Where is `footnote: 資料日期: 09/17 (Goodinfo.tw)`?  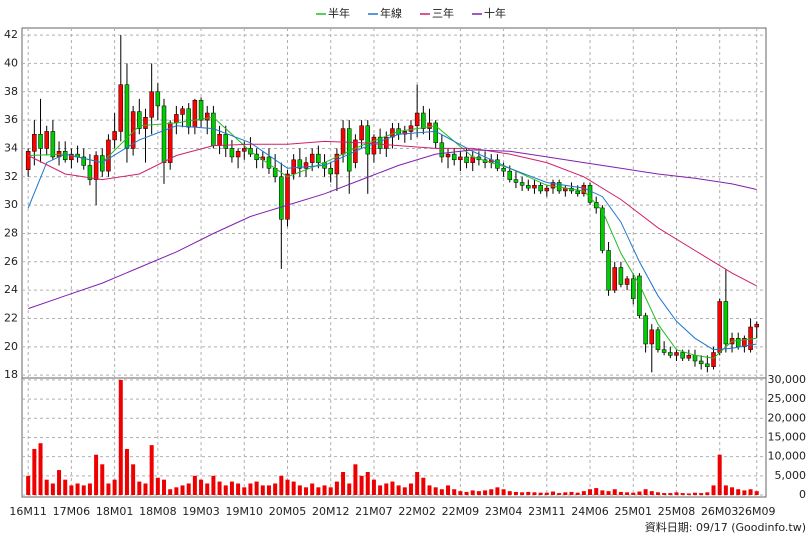
footnote: 資料日期: 09/17 (Goodinfo.tw) is located at coordinates (725, 527).